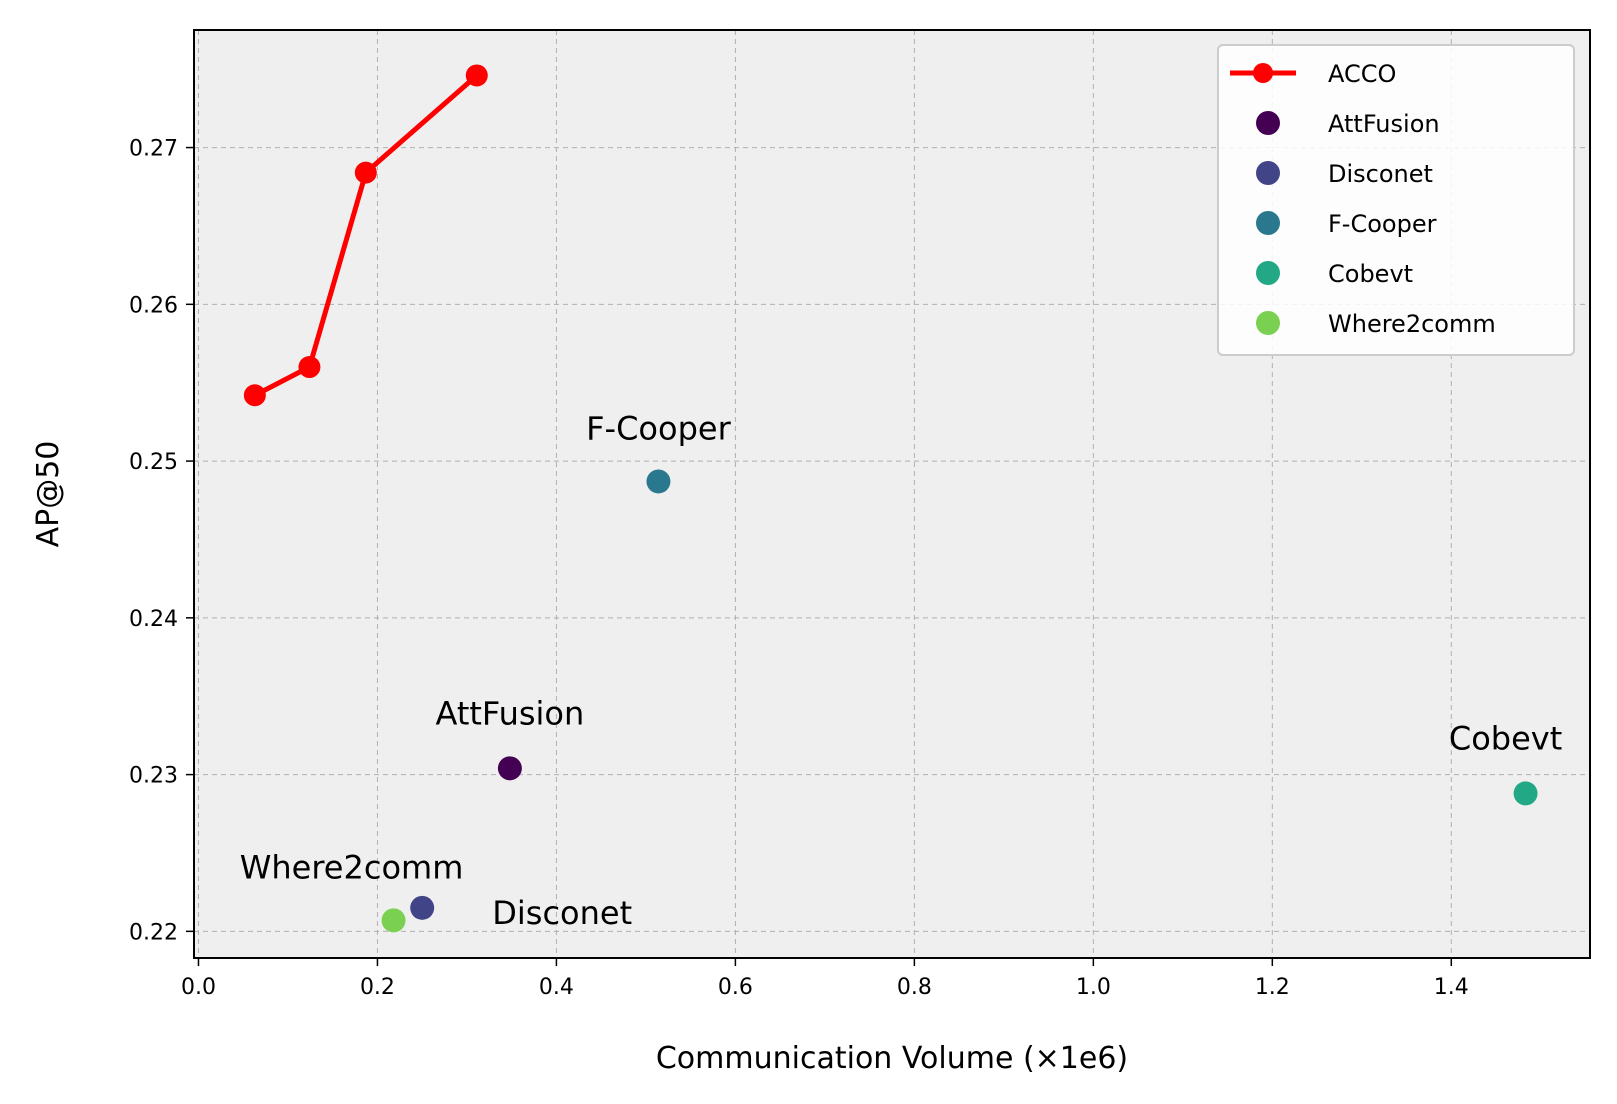  Describe the element at coordinates (658, 428) in the screenshot. I see `f-cooper-annotation: F-Cooper` at that location.